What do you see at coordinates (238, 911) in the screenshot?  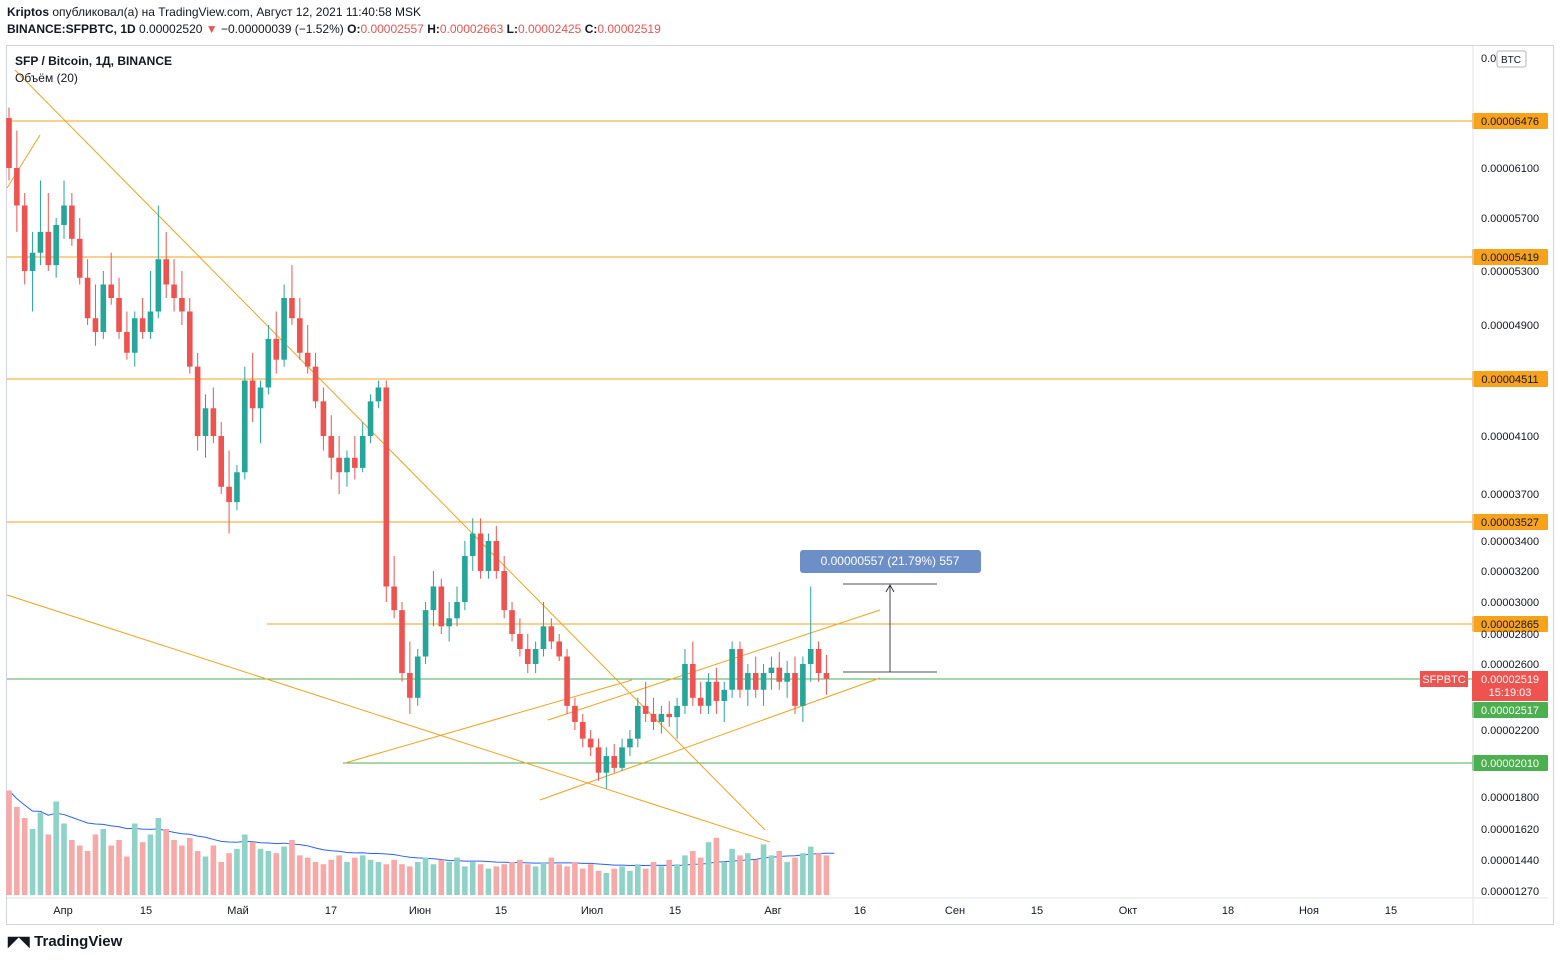 I see `x-tick-label: Май` at bounding box center [238, 911].